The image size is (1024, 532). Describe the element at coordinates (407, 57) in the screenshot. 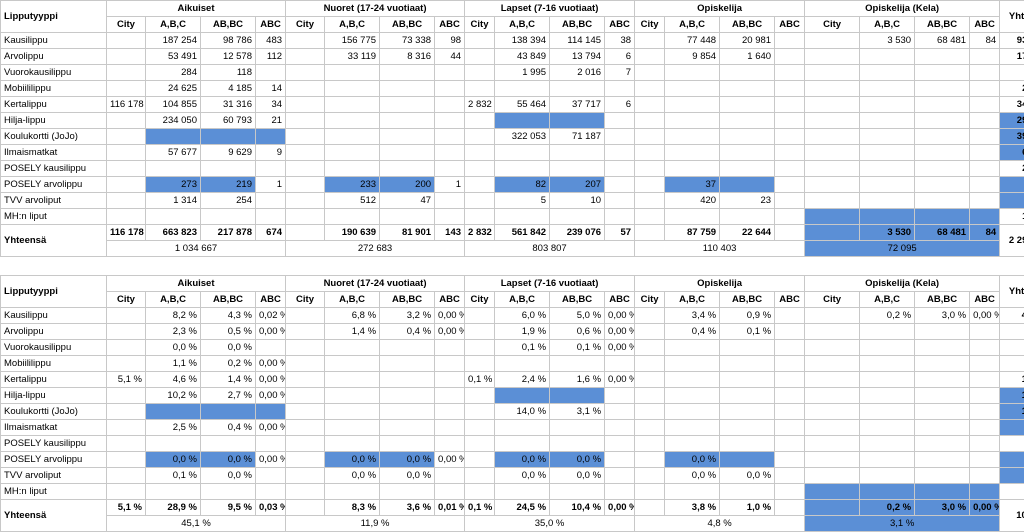

I see `data-cell: 8 316` at that location.